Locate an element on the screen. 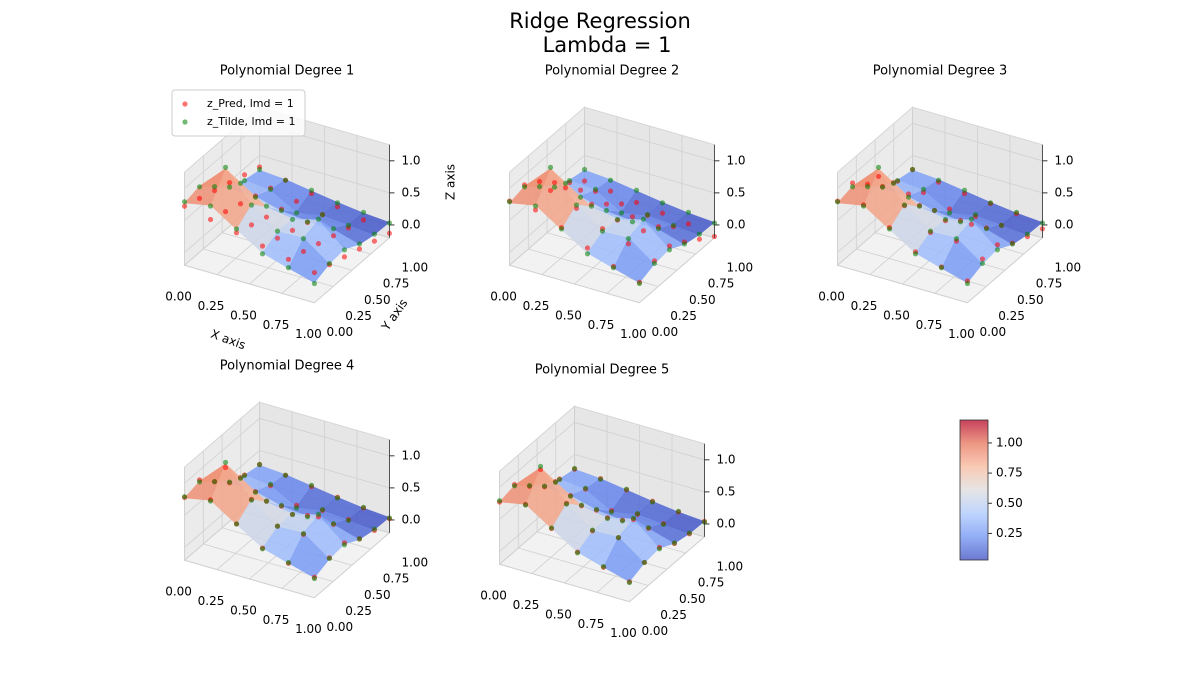 The image size is (1200, 700). x-tick-label: 0.25 is located at coordinates (864, 306).